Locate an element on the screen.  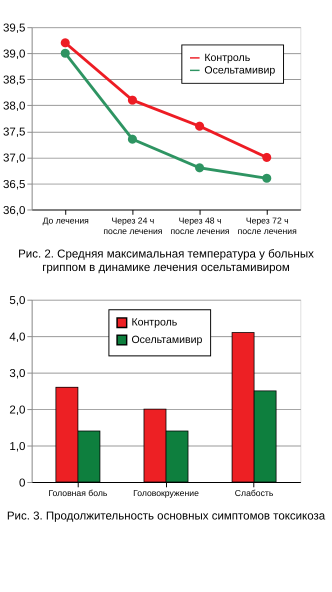
x-tick-label: Слабость is located at coordinates (254, 493).